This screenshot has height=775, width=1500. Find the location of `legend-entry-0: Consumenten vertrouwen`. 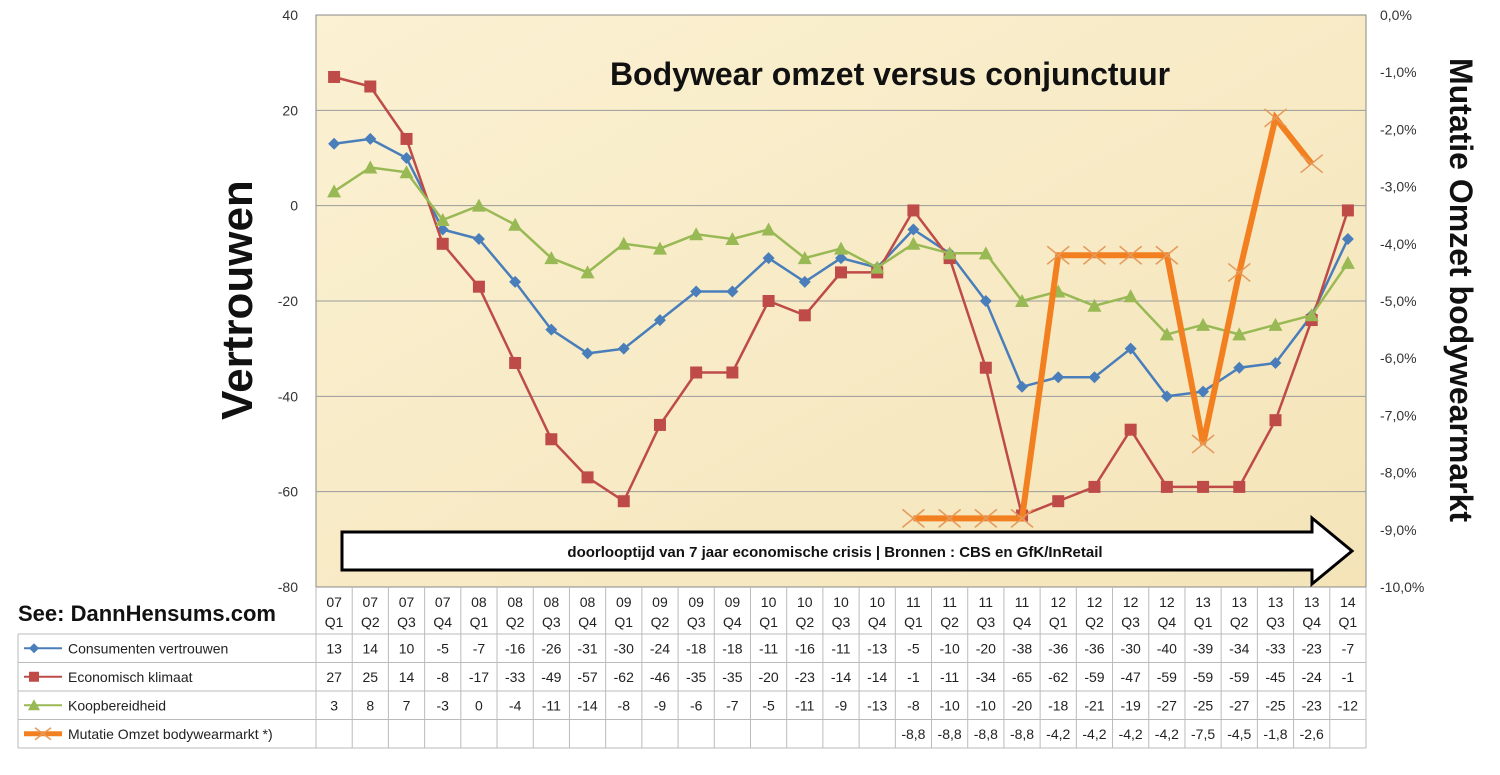

legend-entry-0: Consumenten vertrouwen is located at coordinates (126, 648).